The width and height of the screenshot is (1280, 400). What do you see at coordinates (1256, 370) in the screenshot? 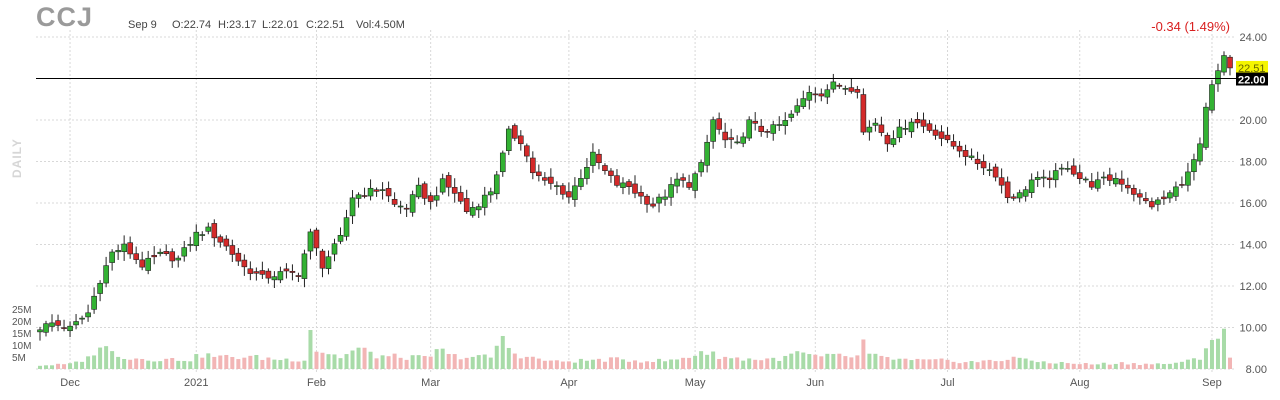
I see `price-tick-label: 8.00` at bounding box center [1256, 370].